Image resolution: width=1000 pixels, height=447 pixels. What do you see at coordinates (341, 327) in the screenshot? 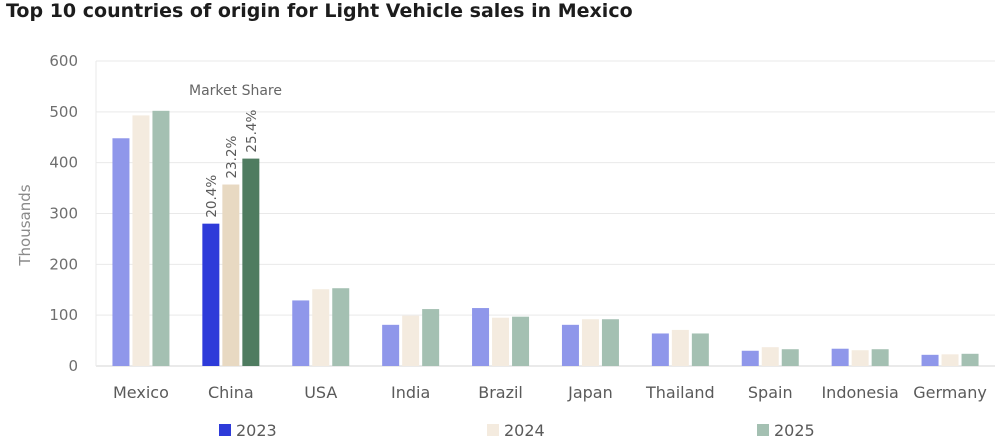
I see `bar-usa-2025` at bounding box center [341, 327].